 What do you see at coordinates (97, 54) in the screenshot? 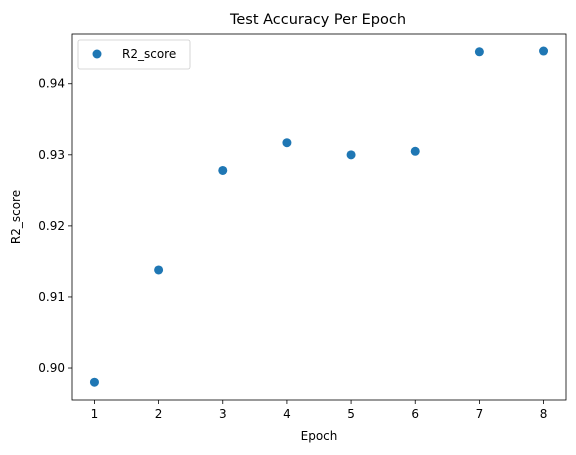
I see `legend-marker` at bounding box center [97, 54].